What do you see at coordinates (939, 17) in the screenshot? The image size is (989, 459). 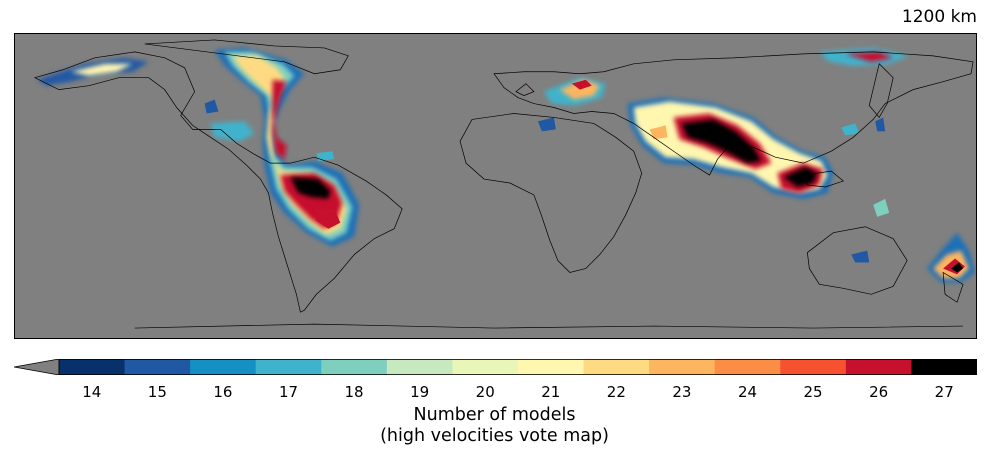 I see `depth-label: 1200 km` at bounding box center [939, 17].